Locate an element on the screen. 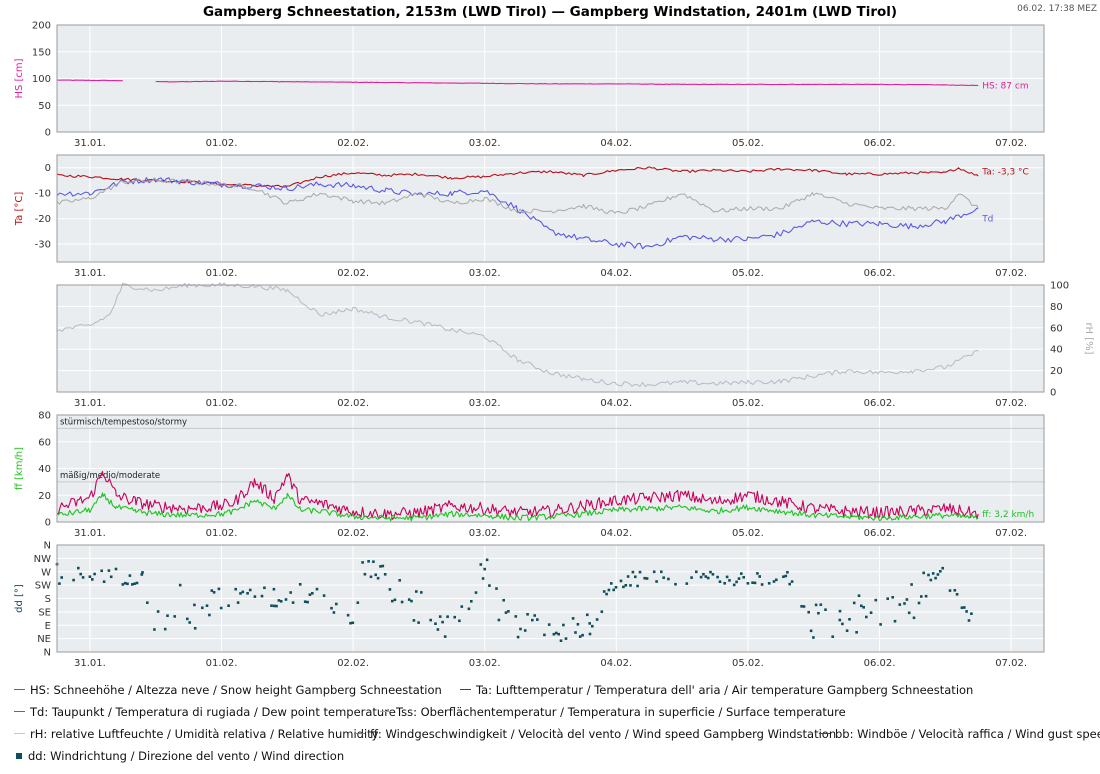 The height and width of the screenshot is (774, 1100). legend-swatch-HS is located at coordinates (19, 689).